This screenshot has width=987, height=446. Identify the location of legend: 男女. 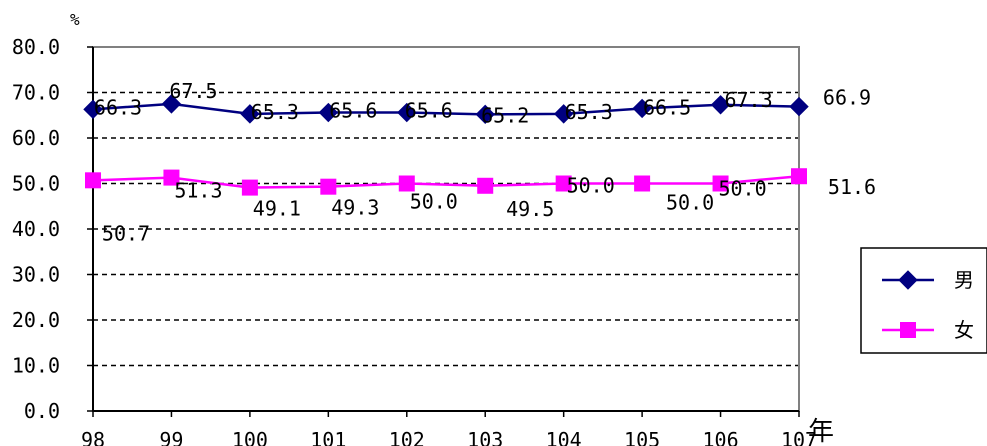
(923, 300).